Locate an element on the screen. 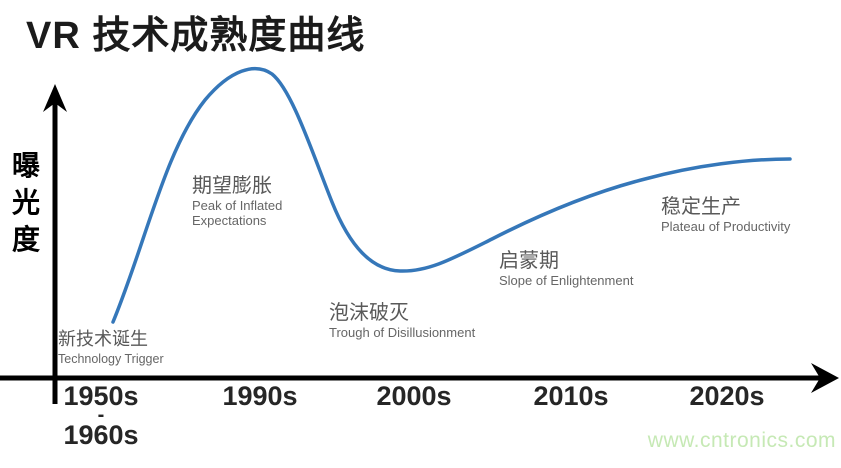 This screenshot has height=468, width=841. y-axis-title: 曝 光 度 is located at coordinates (26, 203).